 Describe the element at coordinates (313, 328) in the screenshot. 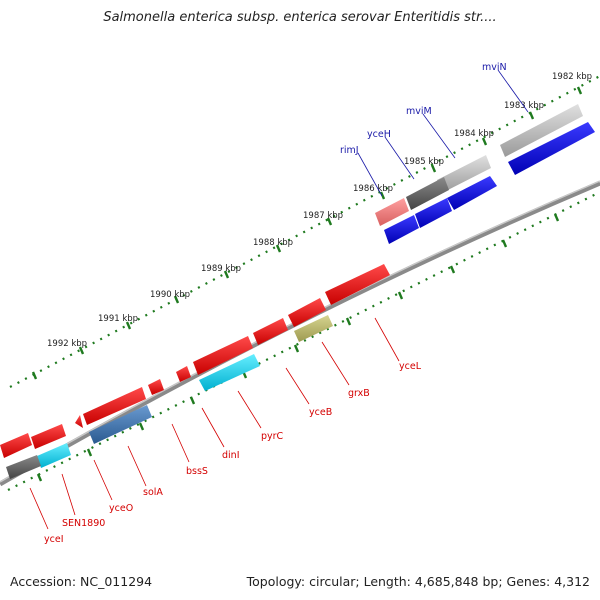

I see `gene-olive` at that location.